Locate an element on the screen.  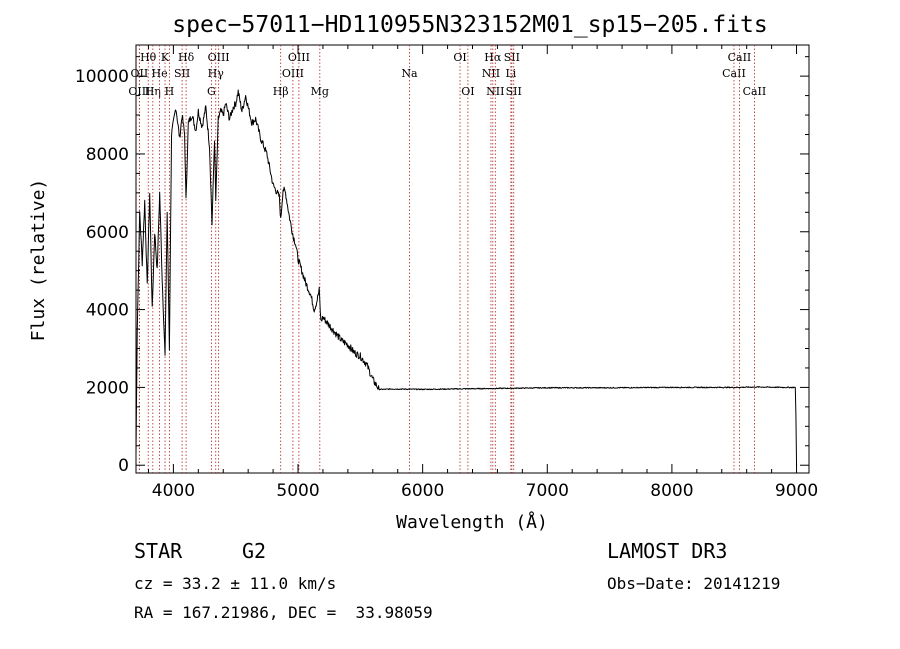
y-axis-label: Flux (relative) is located at coordinates (38, 260).